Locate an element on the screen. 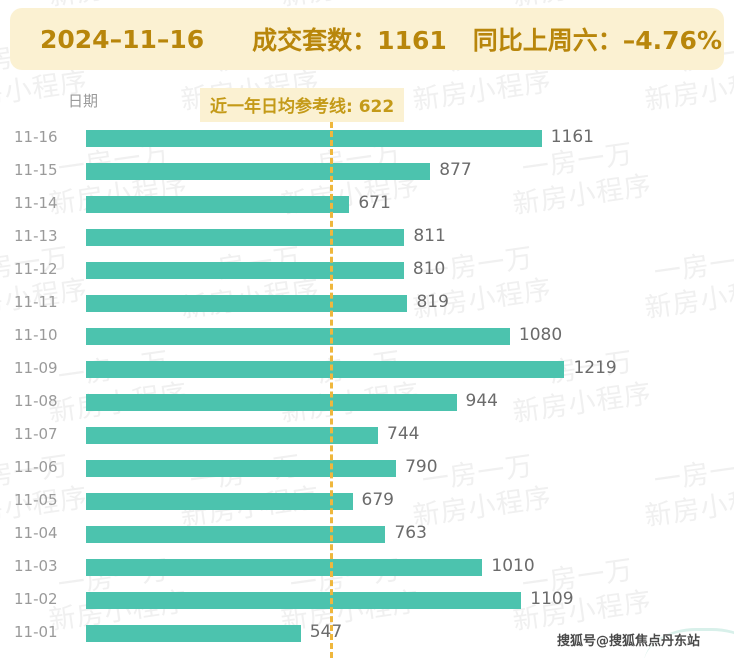  bar-value-label: 547 is located at coordinates (326, 632).